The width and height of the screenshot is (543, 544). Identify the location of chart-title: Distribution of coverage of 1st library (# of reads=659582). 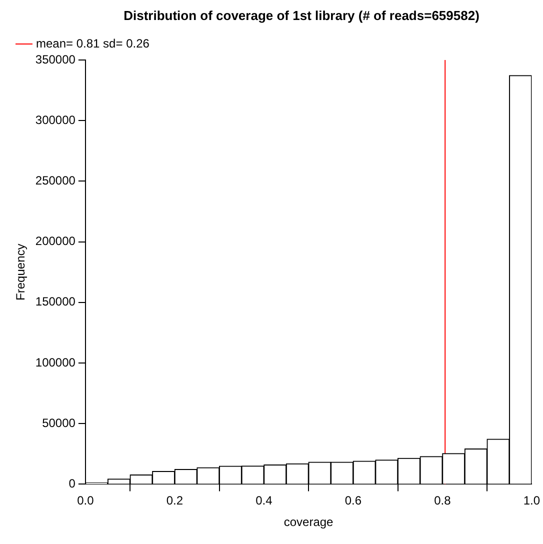
(301, 15).